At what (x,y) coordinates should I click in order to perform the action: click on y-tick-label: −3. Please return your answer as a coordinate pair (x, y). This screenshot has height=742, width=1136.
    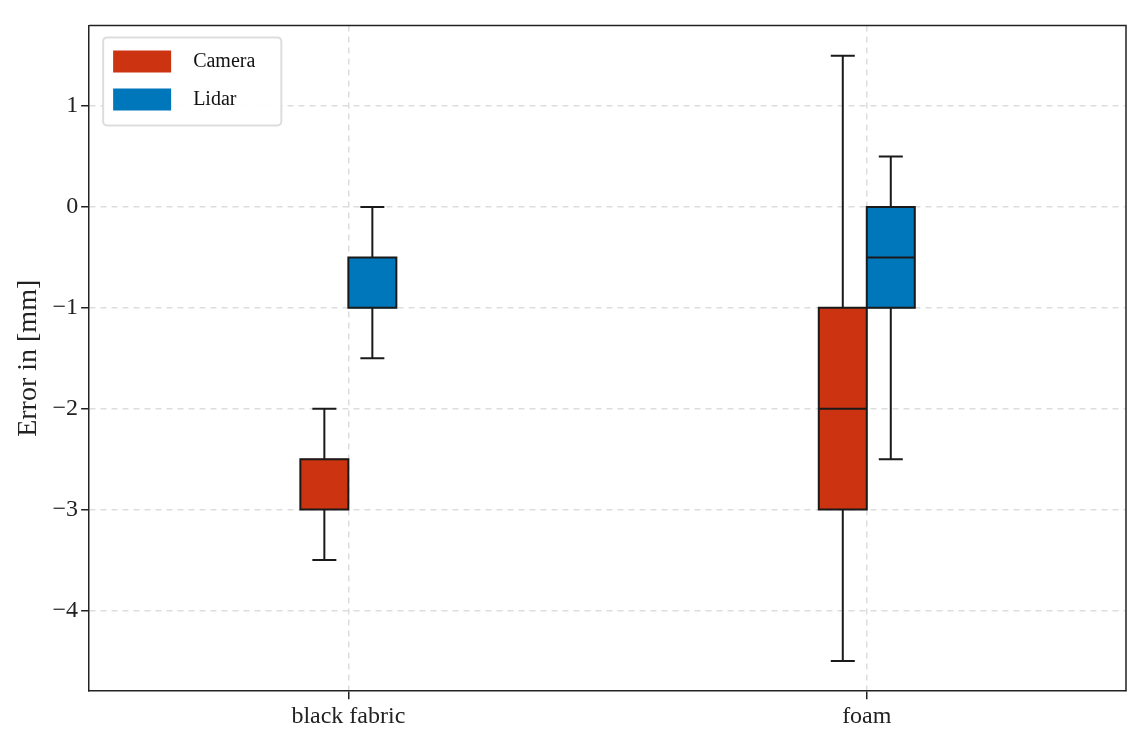
    Looking at the image, I should click on (65, 507).